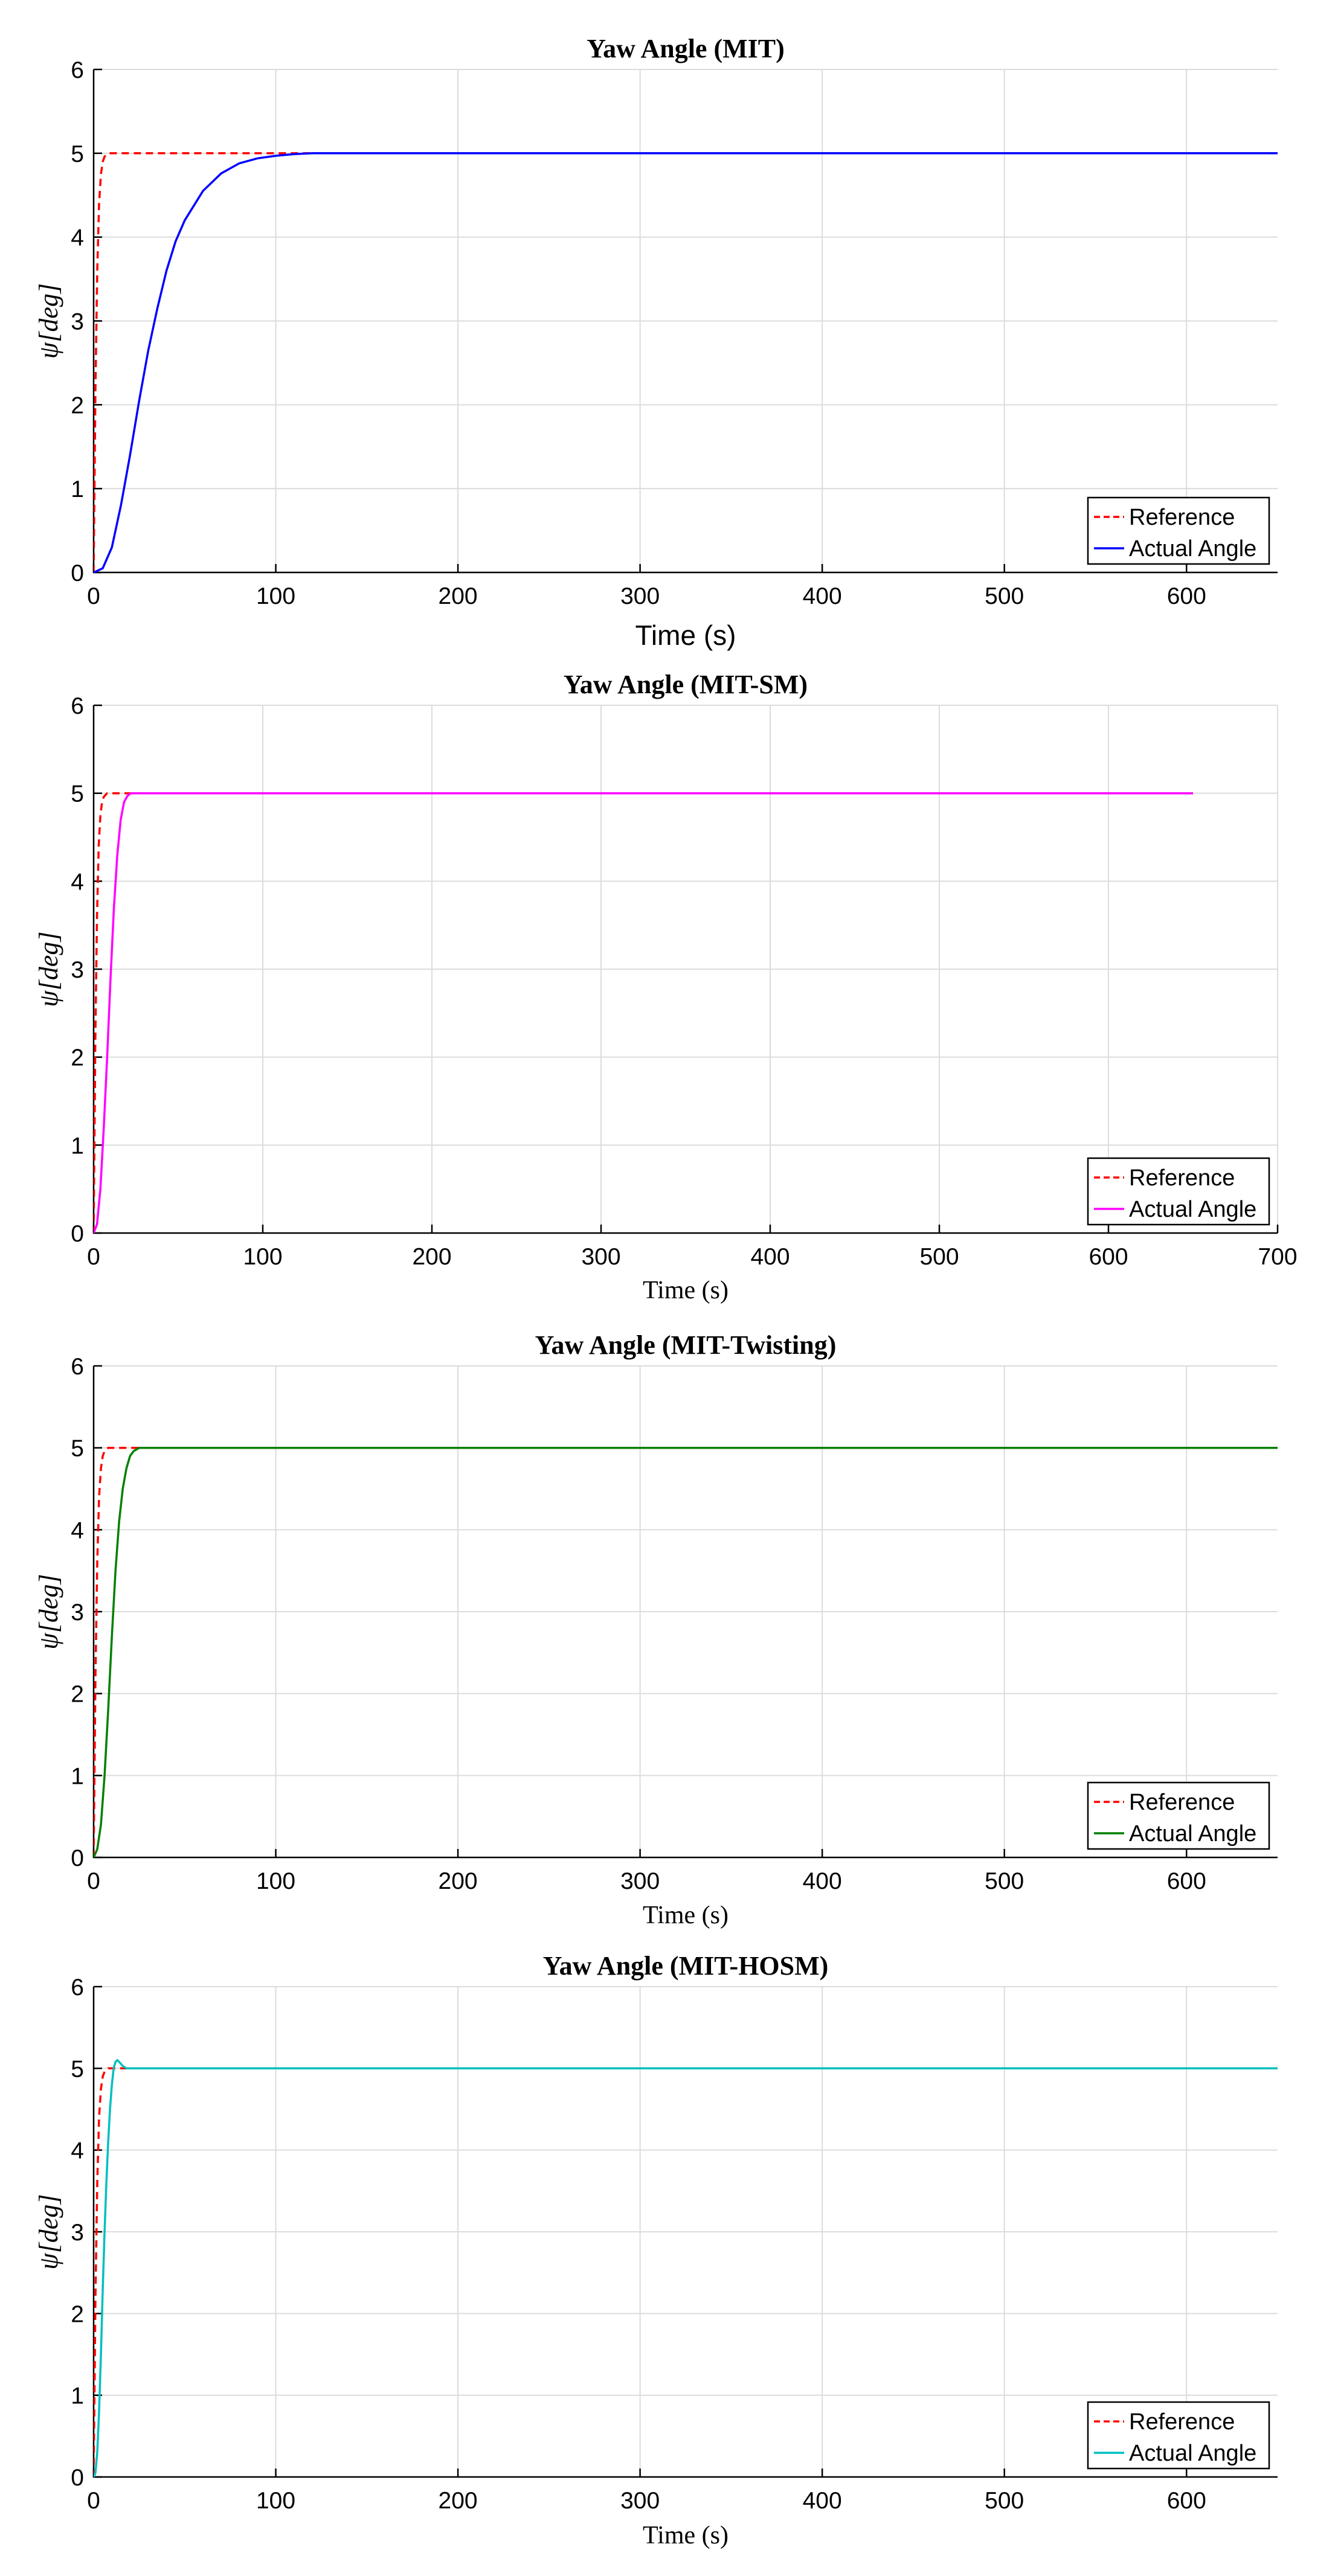  What do you see at coordinates (686, 48) in the screenshot?
I see `chart-title: Yaw Angle (MIT)` at bounding box center [686, 48].